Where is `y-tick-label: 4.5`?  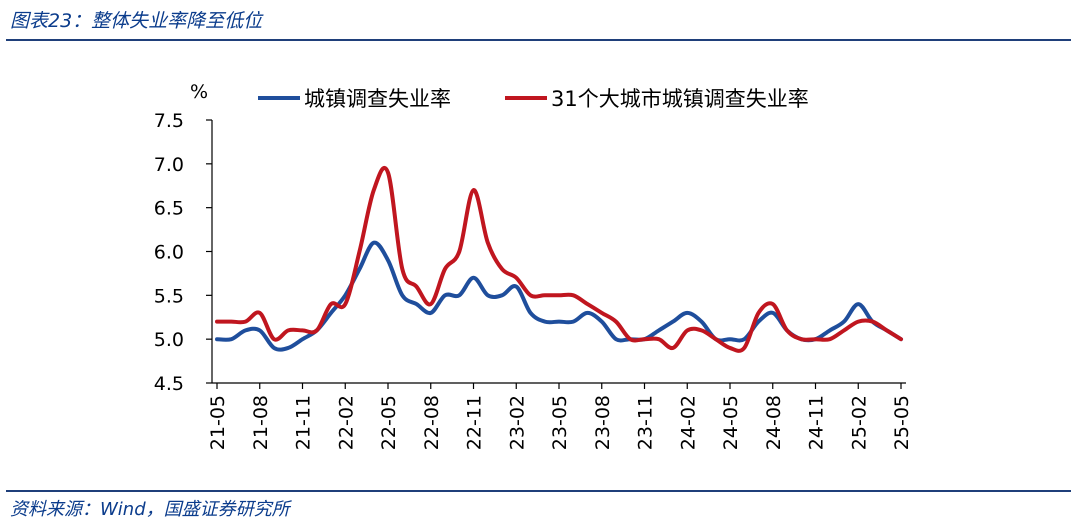
y-tick-label: 4.5 is located at coordinates (169, 384).